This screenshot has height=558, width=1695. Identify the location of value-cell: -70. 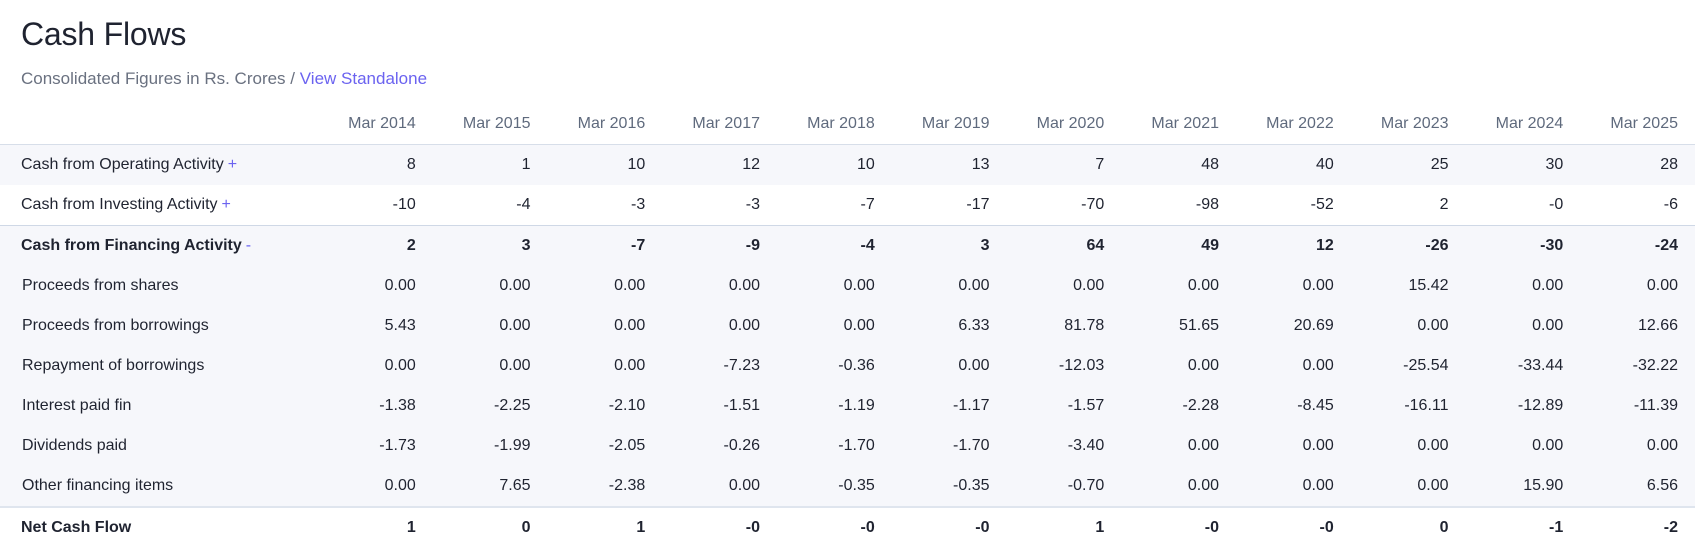
(1093, 204).